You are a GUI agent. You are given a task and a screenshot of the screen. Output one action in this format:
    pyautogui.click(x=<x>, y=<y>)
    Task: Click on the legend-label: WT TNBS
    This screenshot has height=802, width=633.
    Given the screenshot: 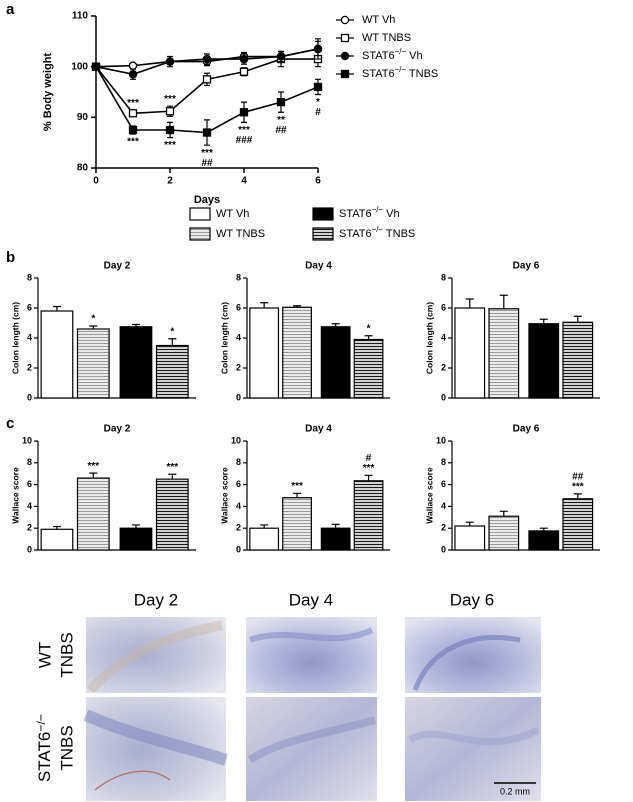 What is the action you would take?
    pyautogui.click(x=386, y=38)
    